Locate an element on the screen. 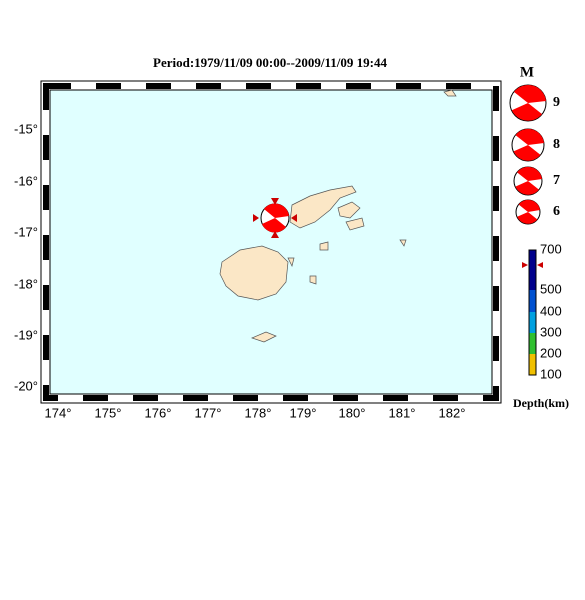 This screenshot has height=600, width=585. lon-label: 178° is located at coordinates (258, 412).